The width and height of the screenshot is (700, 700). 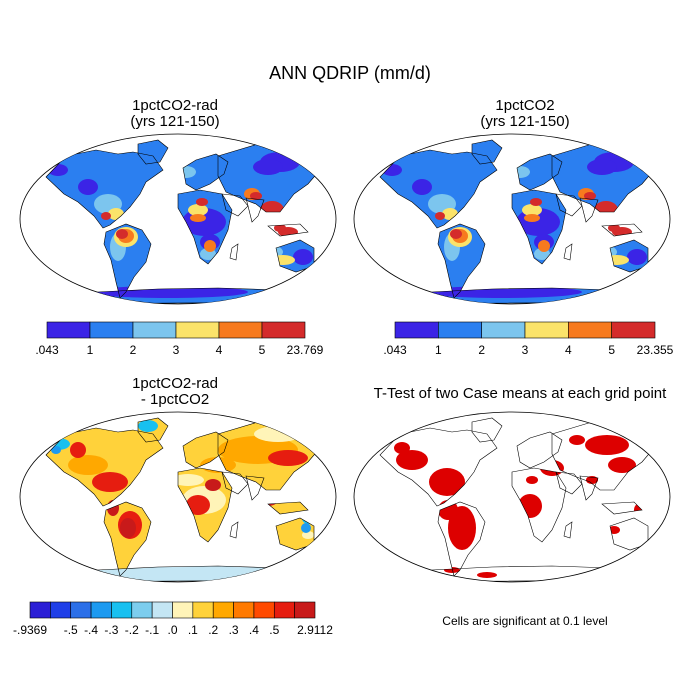 What do you see at coordinates (525, 621) in the screenshot?
I see `significance-note: Cells are significant at 0.1 level` at bounding box center [525, 621].